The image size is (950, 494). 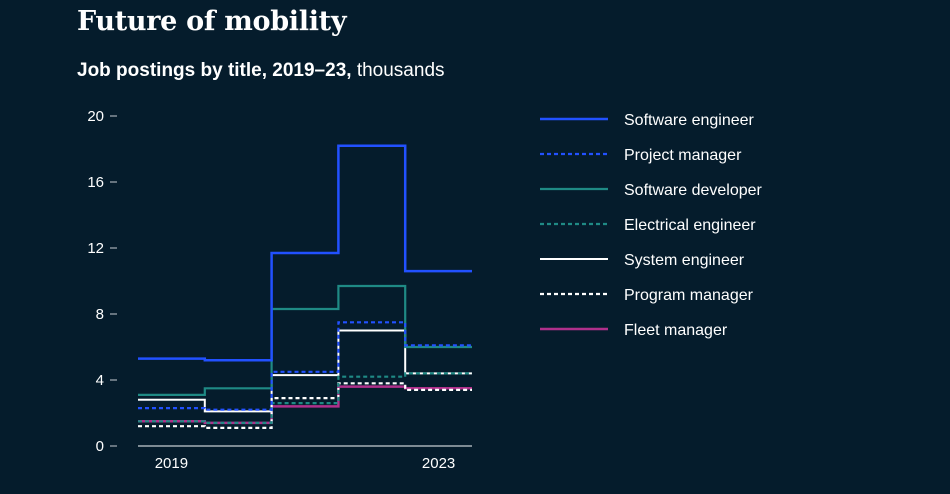 I want to click on y-axis: 0 4 8 12 16 20, so click(x=102, y=281).